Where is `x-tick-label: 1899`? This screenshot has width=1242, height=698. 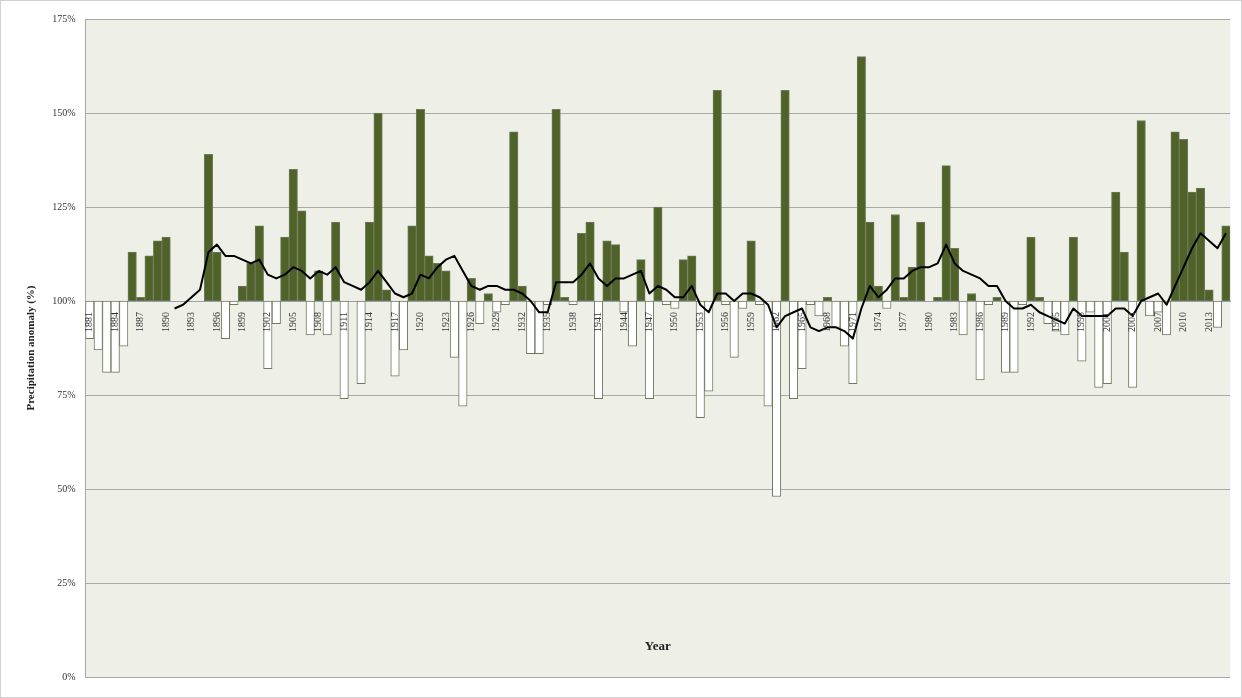 x-tick-label: 1899 is located at coordinates (242, 322).